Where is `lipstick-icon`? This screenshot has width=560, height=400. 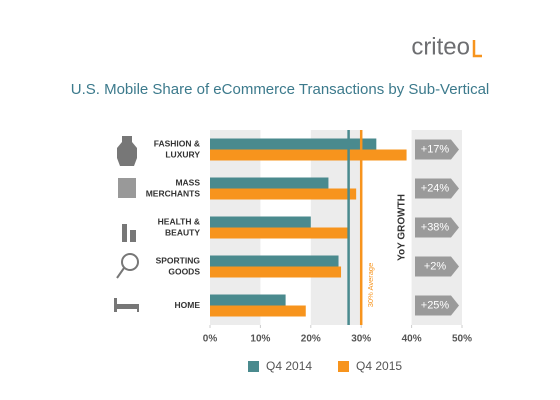
lipstick-icon is located at coordinates (124, 233).